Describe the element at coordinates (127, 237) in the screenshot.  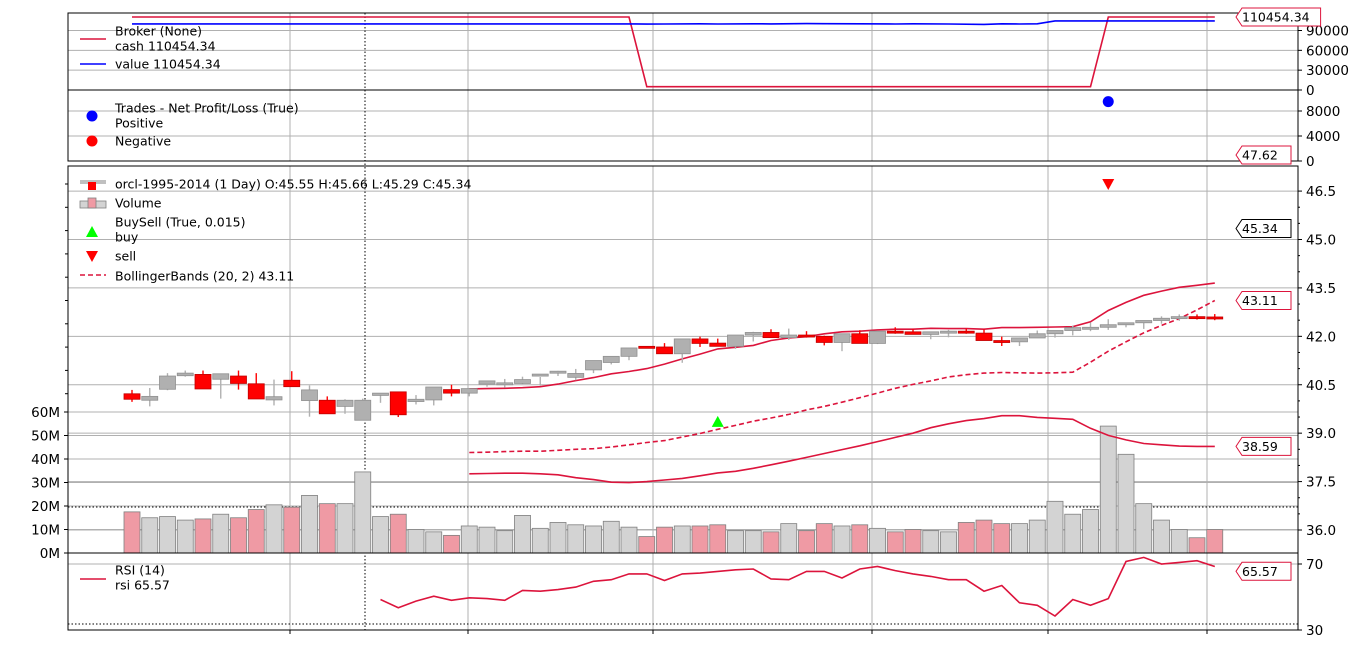
I see `buy-legend-label: buy` at that location.